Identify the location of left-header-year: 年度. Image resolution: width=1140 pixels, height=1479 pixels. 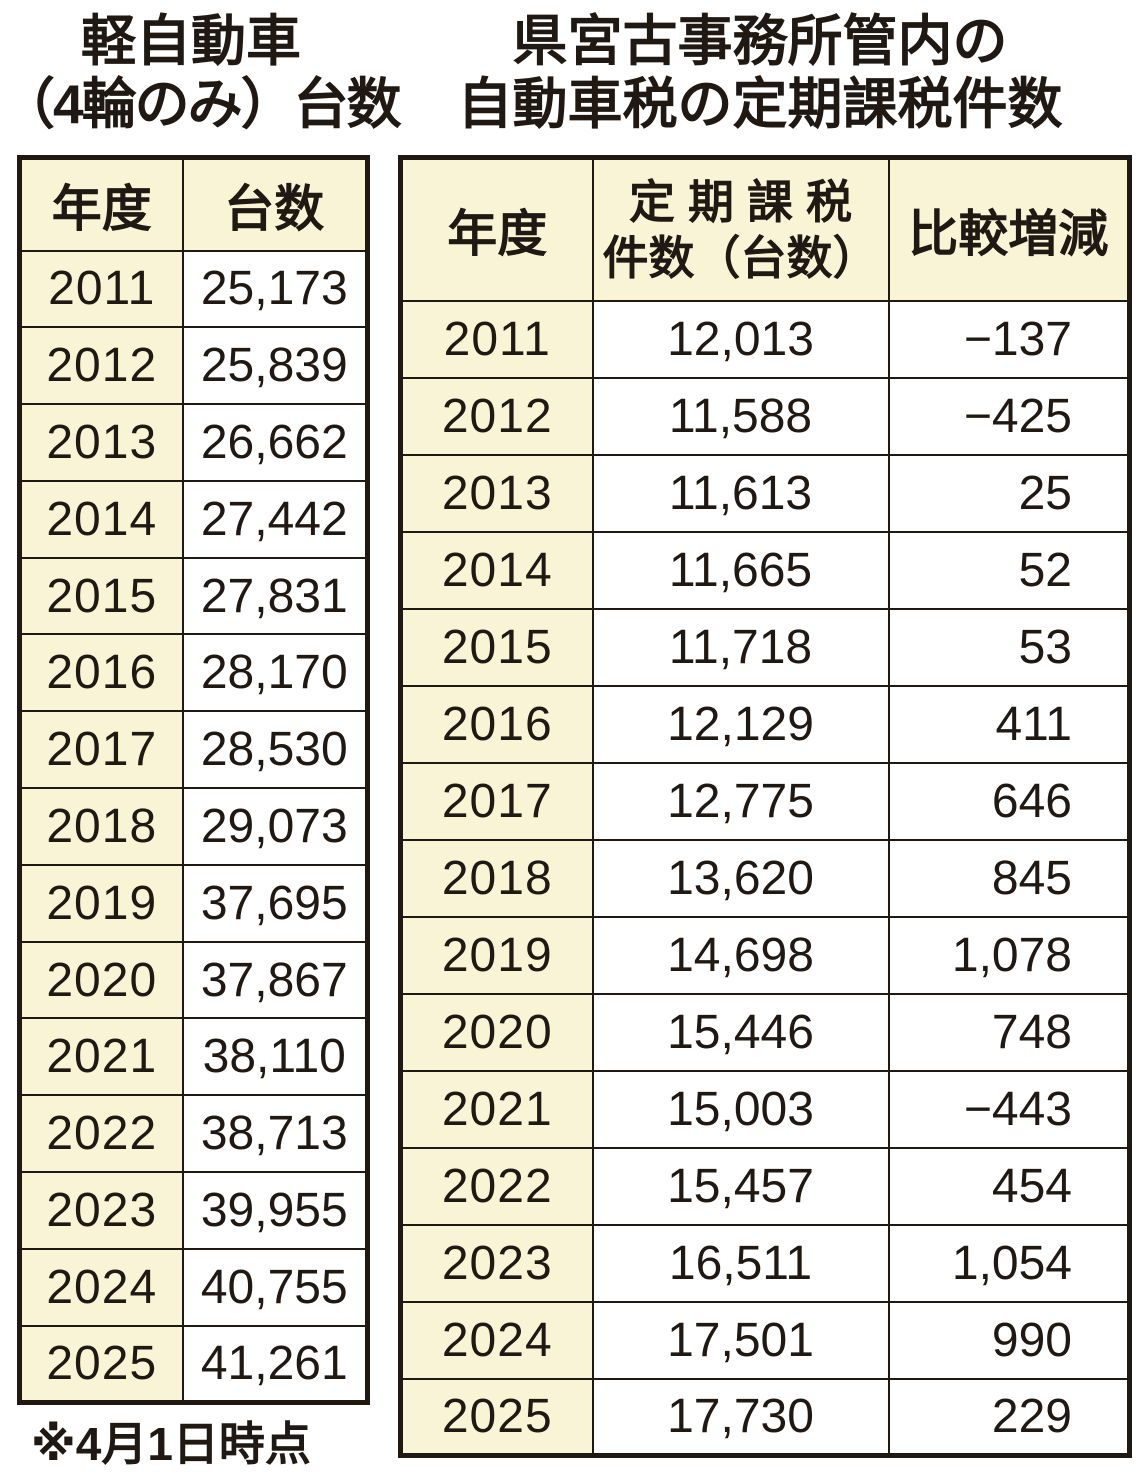
(101, 204).